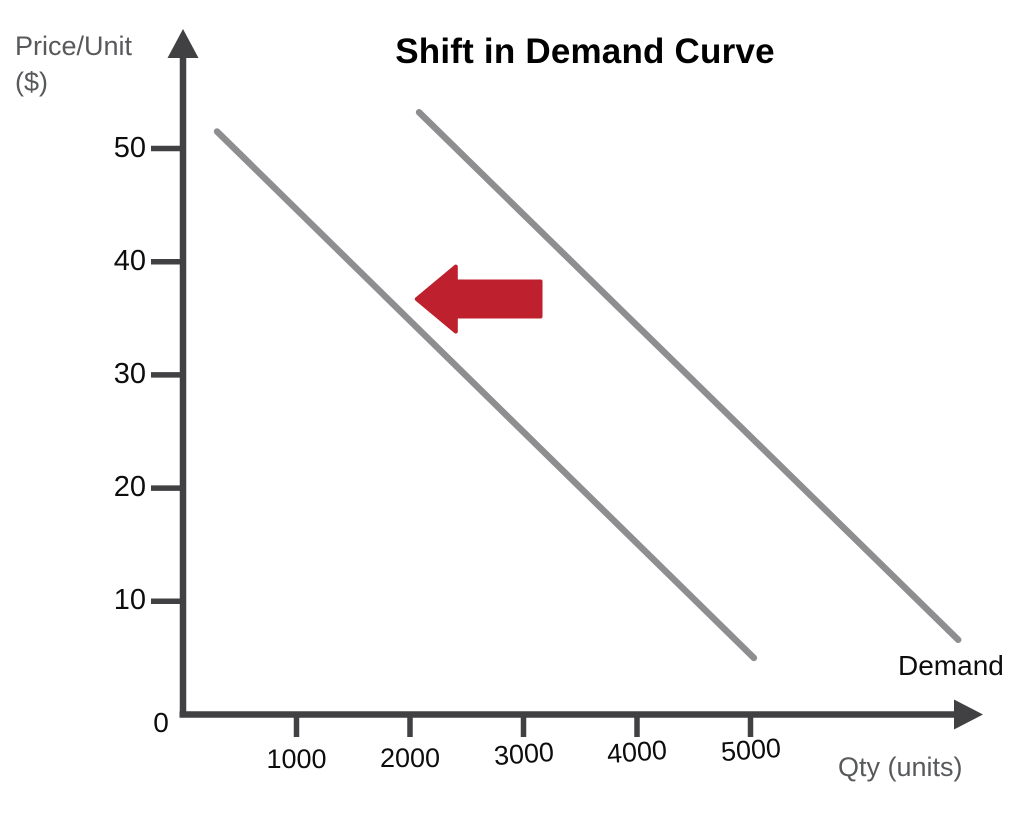 The width and height of the screenshot is (1011, 825). I want to click on y-axis-label-line1: Price/Unit, so click(74, 46).